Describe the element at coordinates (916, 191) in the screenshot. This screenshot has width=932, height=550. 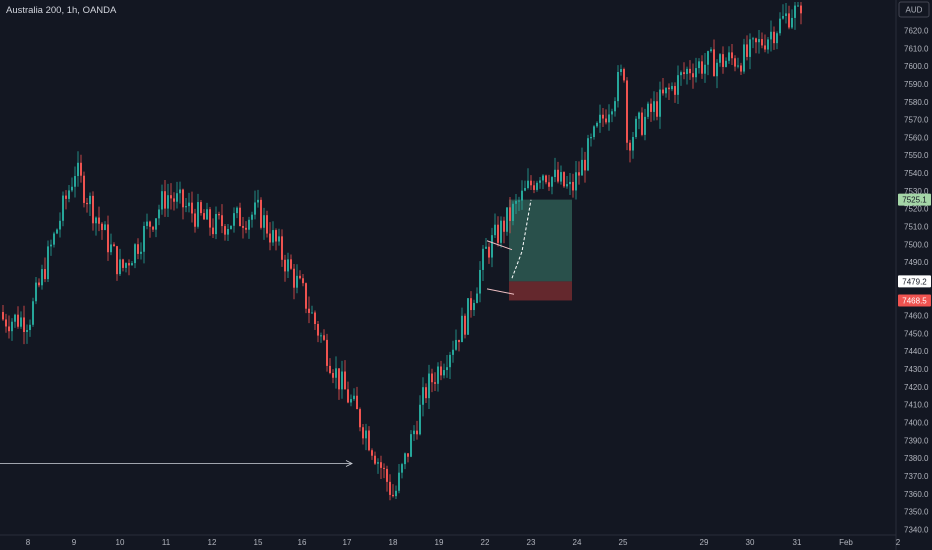
I see `price-tick-label: 7530.0` at that location.